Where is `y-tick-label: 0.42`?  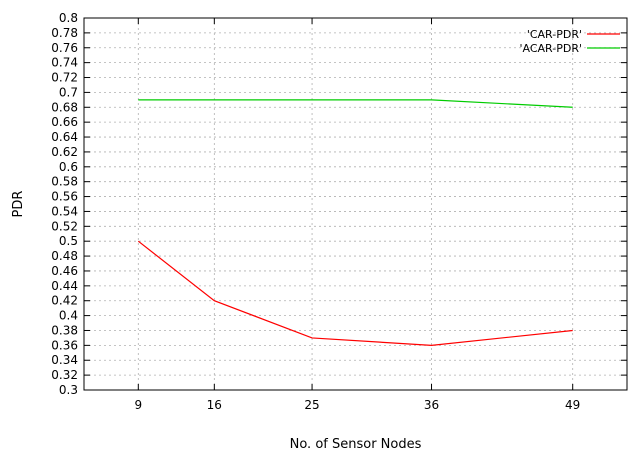
y-tick-label: 0.42 is located at coordinates (64, 301).